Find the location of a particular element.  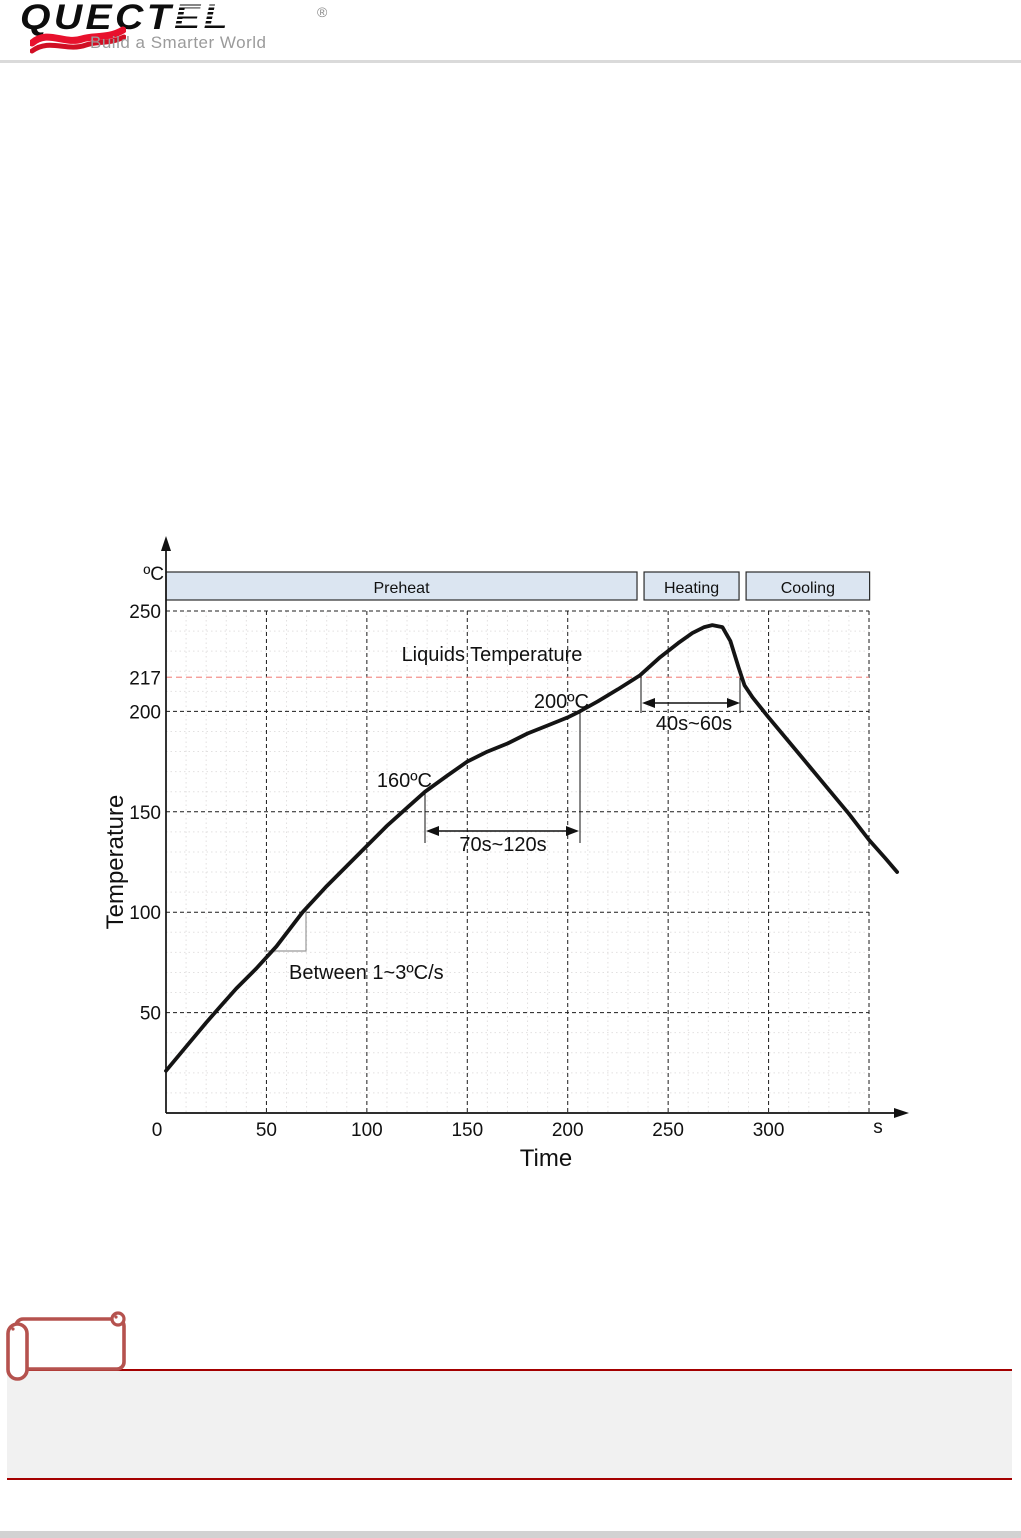

logo-swoosh-icon is located at coordinates (78, 40).